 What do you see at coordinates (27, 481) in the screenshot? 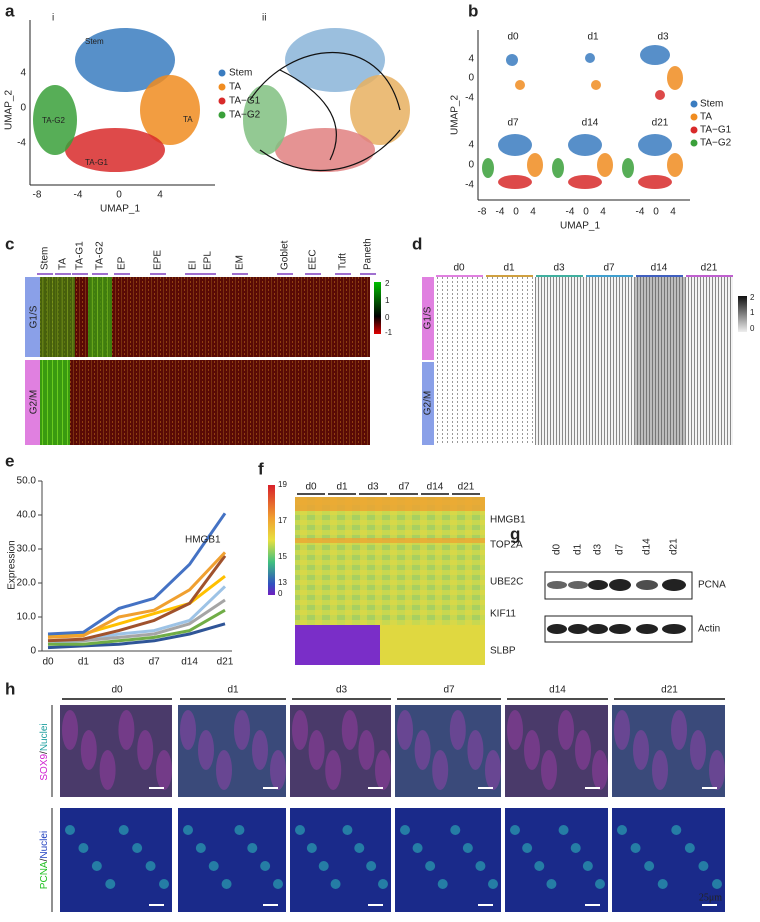
I see `y-tick-label: 50.0` at bounding box center [27, 481].